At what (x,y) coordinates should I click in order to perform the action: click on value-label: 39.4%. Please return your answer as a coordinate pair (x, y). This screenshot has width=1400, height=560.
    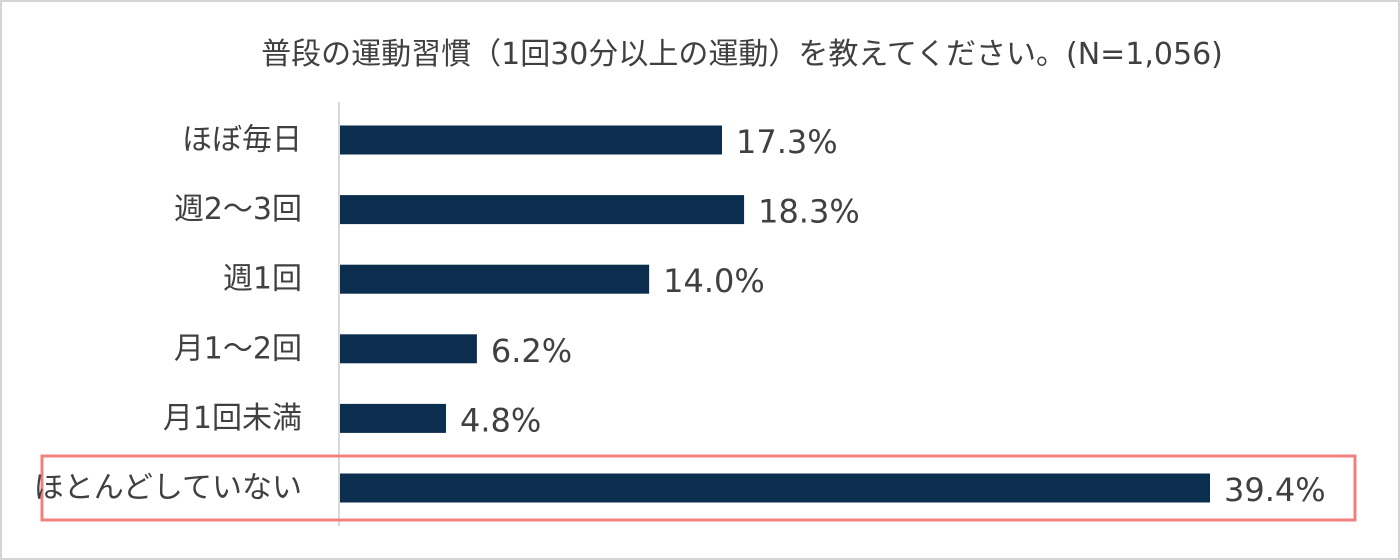
    Looking at the image, I should click on (1275, 490).